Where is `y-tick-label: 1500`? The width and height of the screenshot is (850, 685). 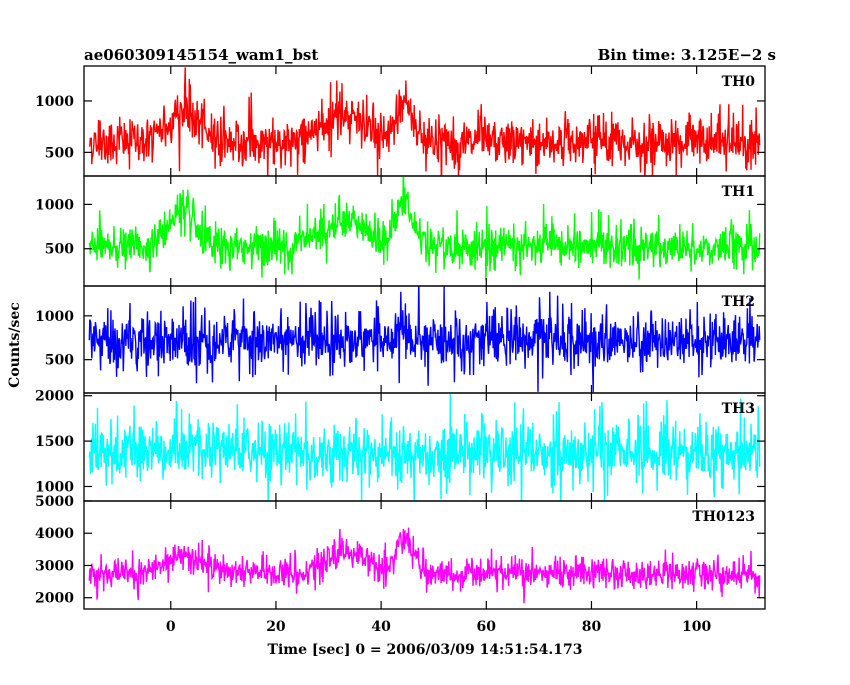
y-tick-label: 1500 is located at coordinates (54, 442).